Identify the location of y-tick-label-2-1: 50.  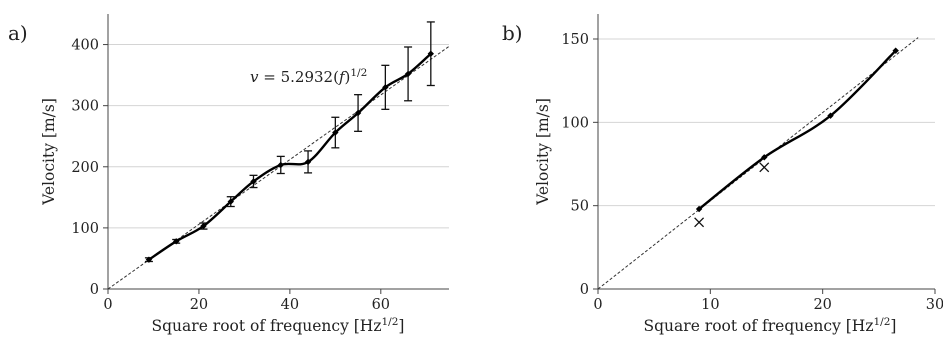
(580, 207).